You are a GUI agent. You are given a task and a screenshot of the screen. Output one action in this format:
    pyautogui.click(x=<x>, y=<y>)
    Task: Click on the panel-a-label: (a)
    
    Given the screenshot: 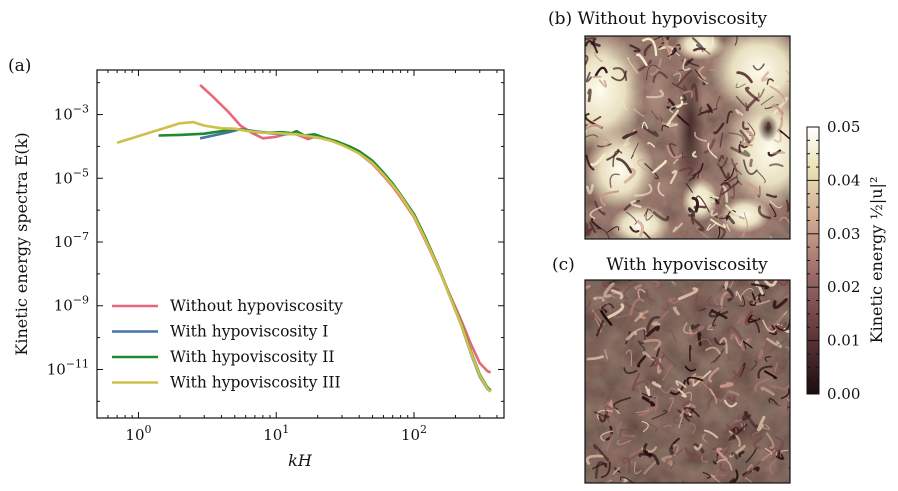 What is the action you would take?
    pyautogui.click(x=19, y=66)
    